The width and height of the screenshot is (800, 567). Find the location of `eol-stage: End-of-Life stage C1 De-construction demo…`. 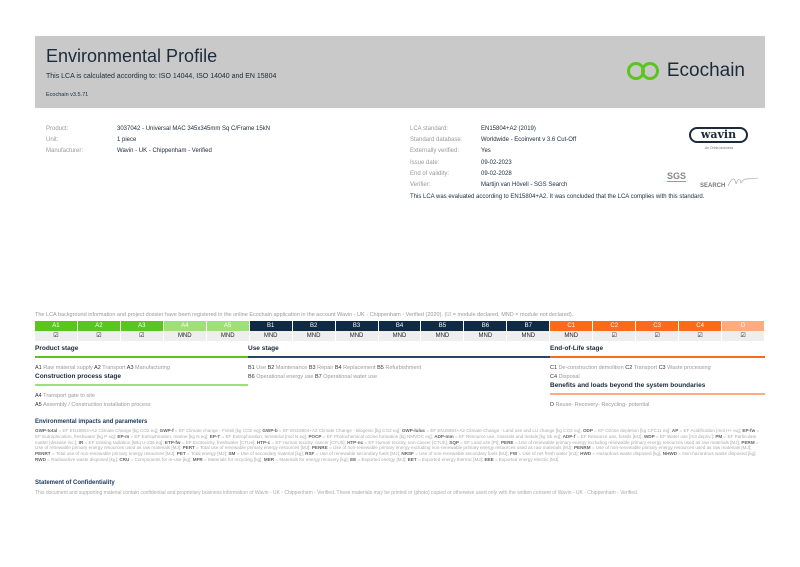

eol-stage: End-of-Life stage C1 De-construction demo… is located at coordinates (657, 363).